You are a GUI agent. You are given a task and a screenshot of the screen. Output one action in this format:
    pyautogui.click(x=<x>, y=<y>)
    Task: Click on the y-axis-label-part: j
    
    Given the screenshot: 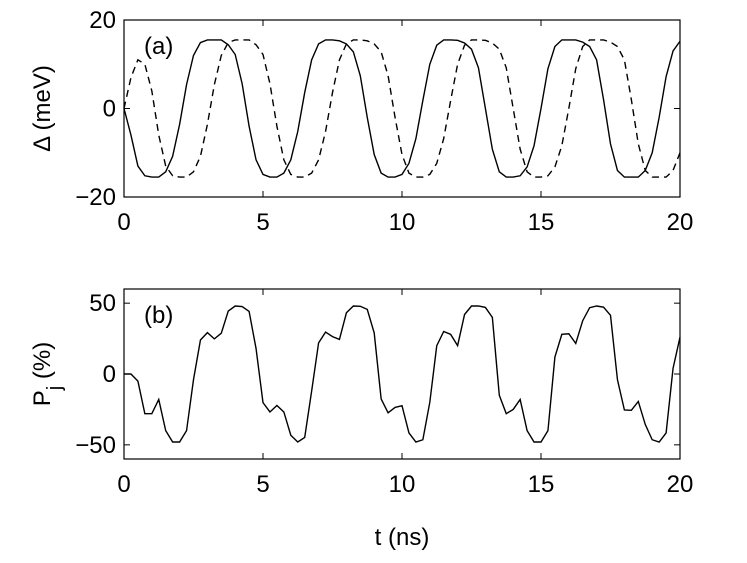 What is the action you would take?
    pyautogui.click(x=55, y=388)
    